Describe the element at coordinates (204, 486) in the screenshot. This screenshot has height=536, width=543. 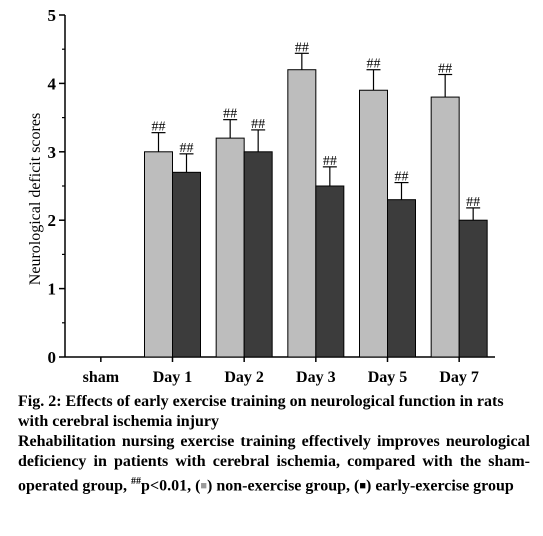
I see `gray-square-icon: ■` at that location.